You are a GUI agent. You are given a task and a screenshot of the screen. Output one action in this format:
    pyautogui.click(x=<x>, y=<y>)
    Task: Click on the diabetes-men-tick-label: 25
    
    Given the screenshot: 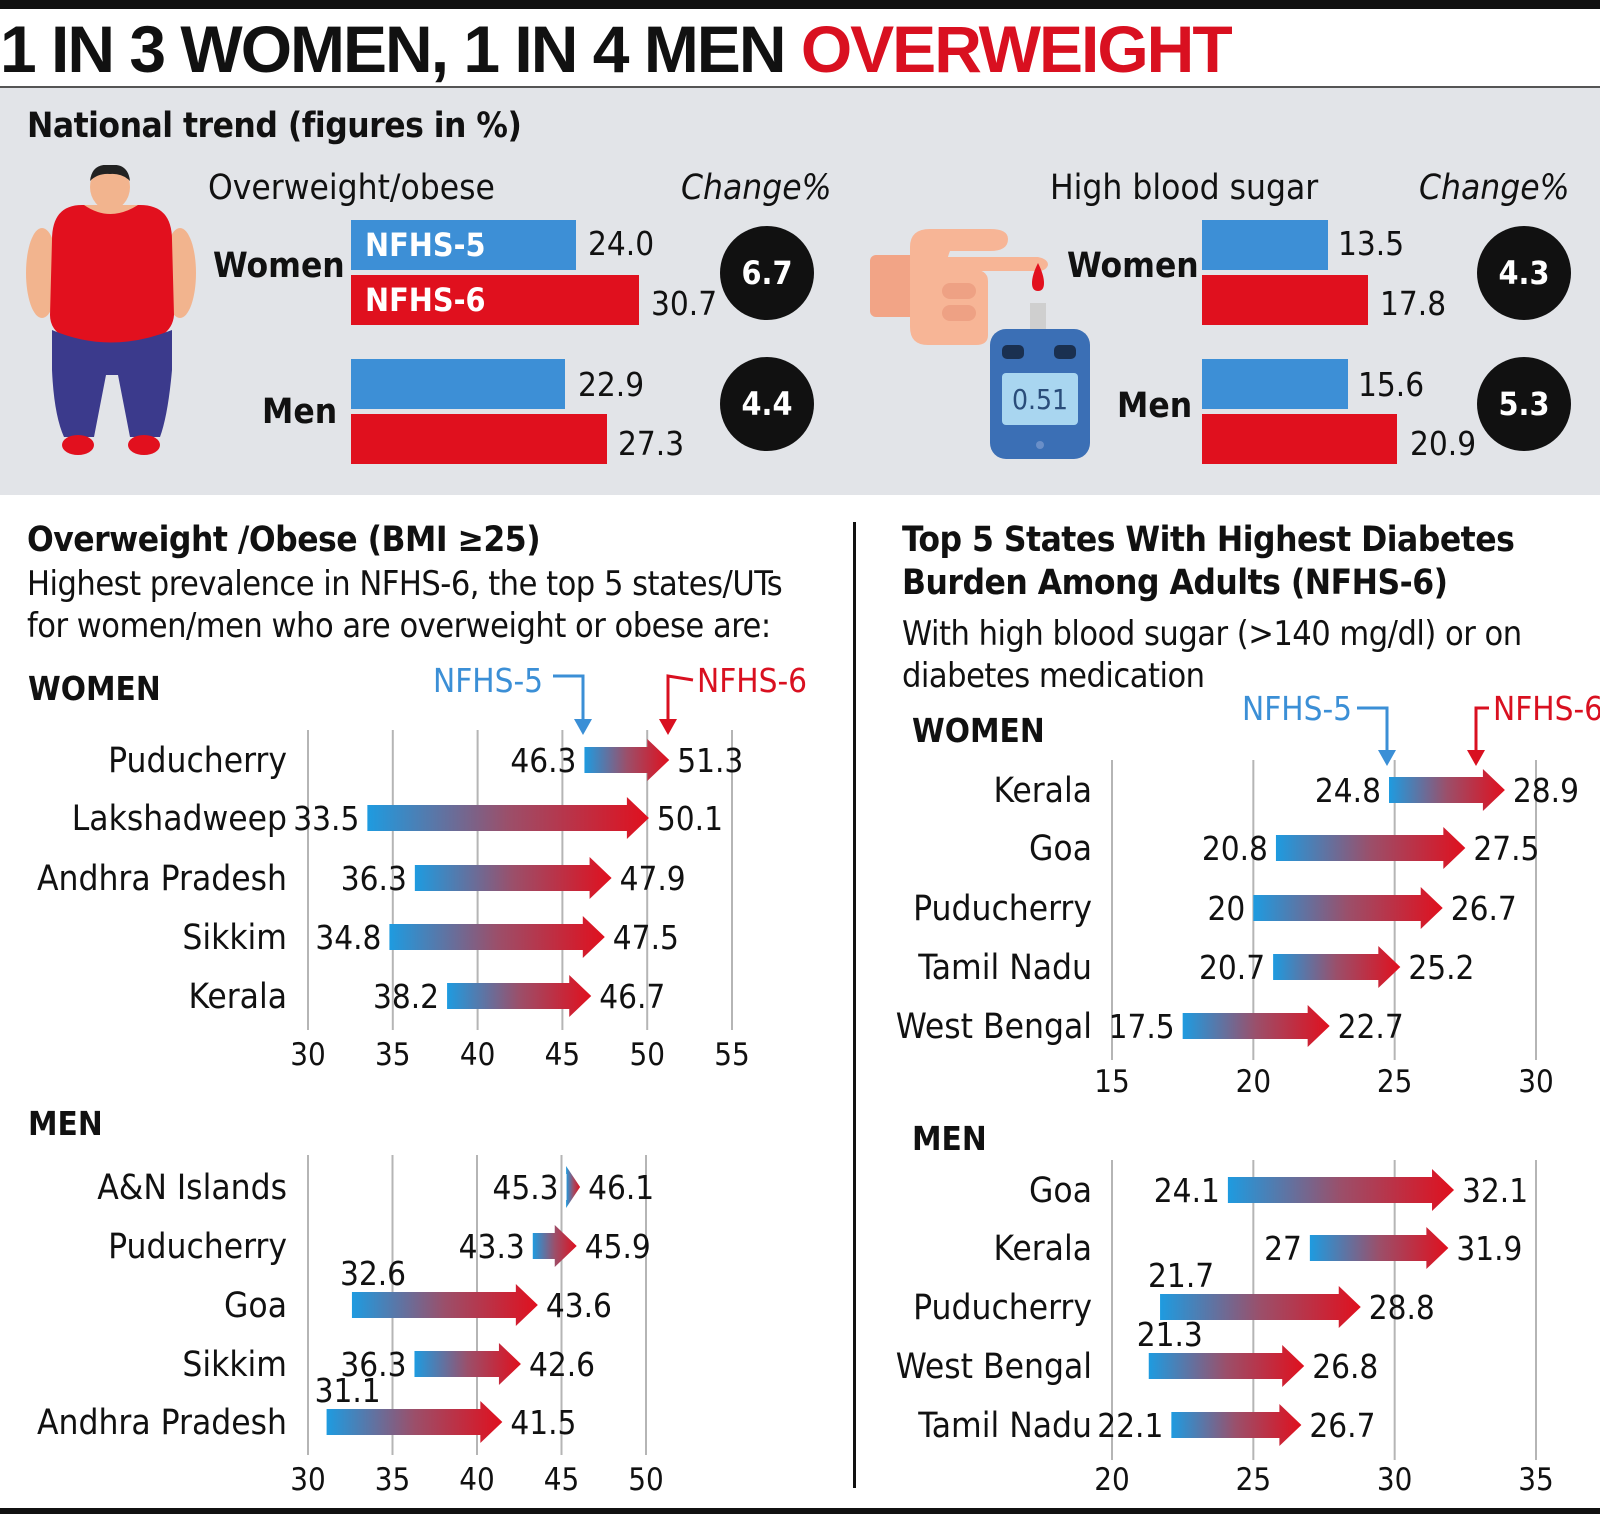 What is the action you would take?
    pyautogui.click(x=1253, y=1480)
    